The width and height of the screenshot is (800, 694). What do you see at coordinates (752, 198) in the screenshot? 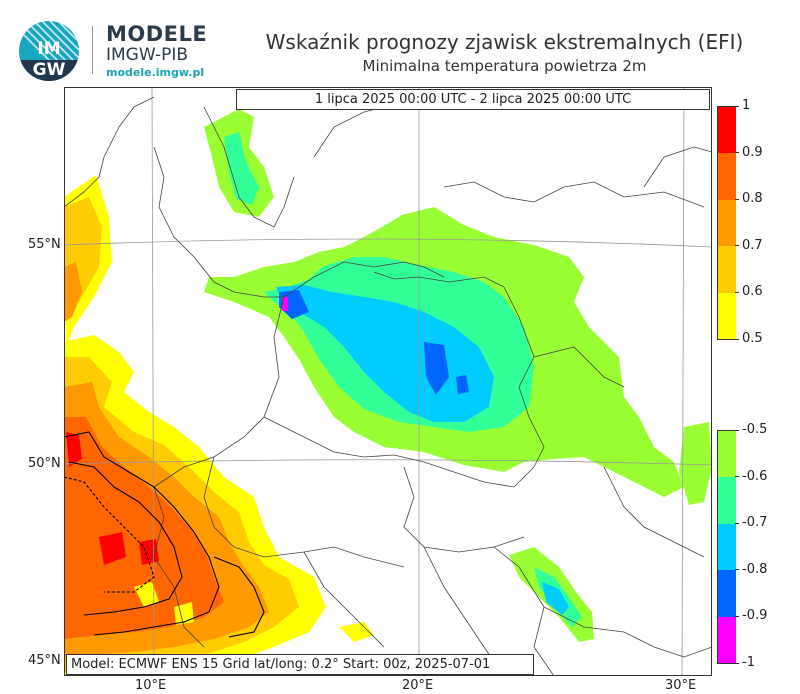
I see `colorbar-warm-tick: 0.8` at bounding box center [752, 198].